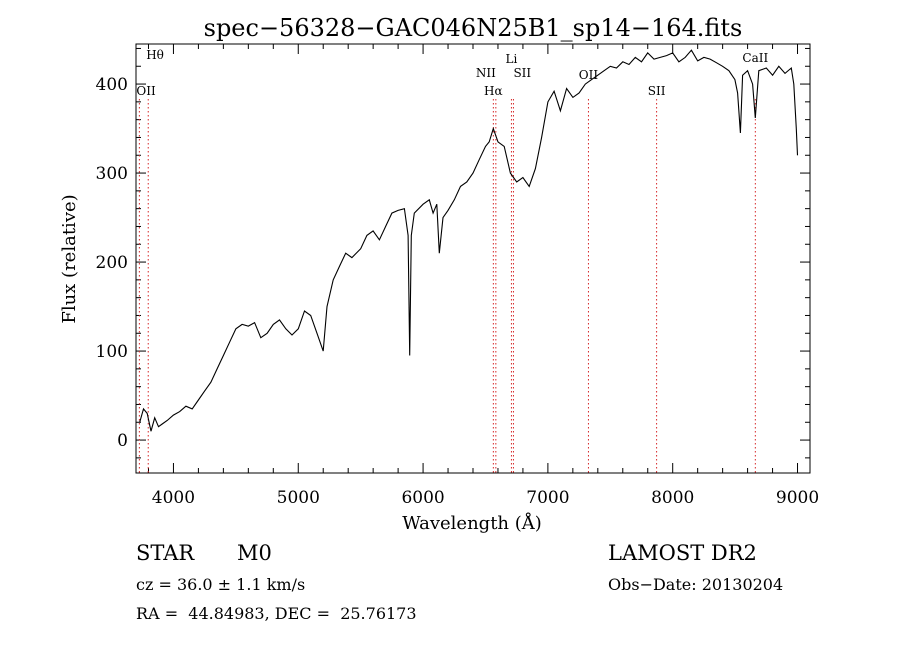  Describe the element at coordinates (155, 55) in the screenshot. I see `spectral-line-label: Hθ` at that location.